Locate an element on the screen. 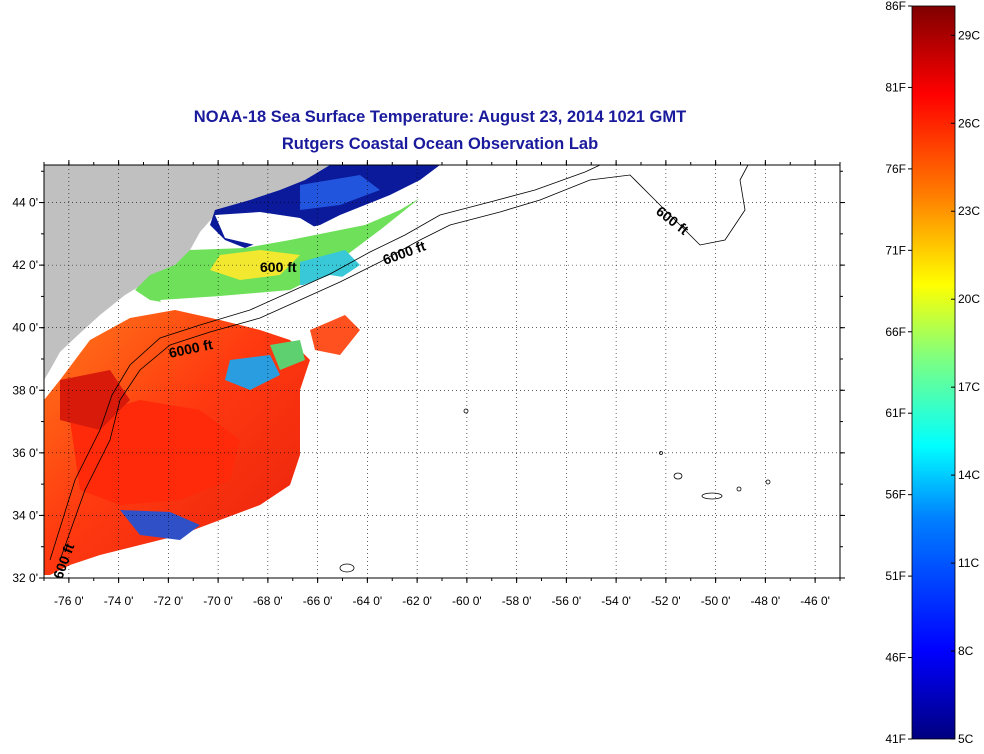  lon-tick-label: -48 0' is located at coordinates (766, 601).